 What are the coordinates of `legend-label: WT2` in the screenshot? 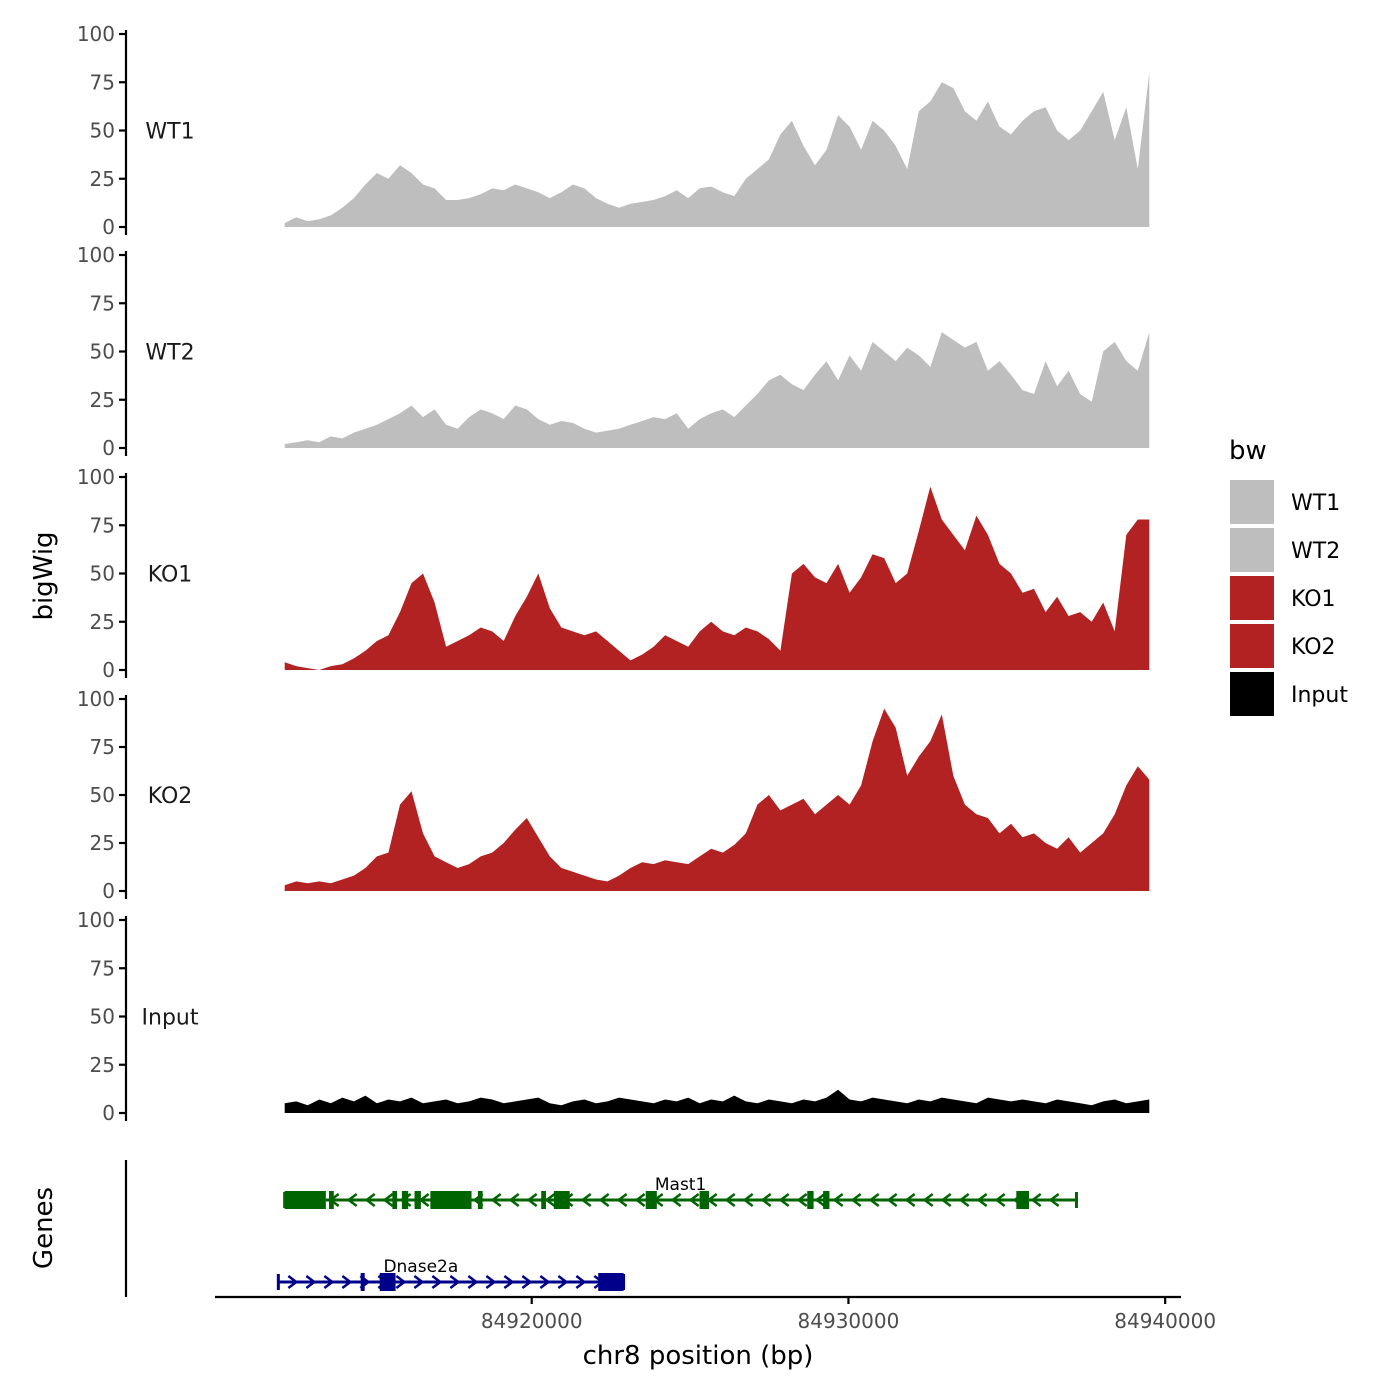 It's located at (1315, 551).